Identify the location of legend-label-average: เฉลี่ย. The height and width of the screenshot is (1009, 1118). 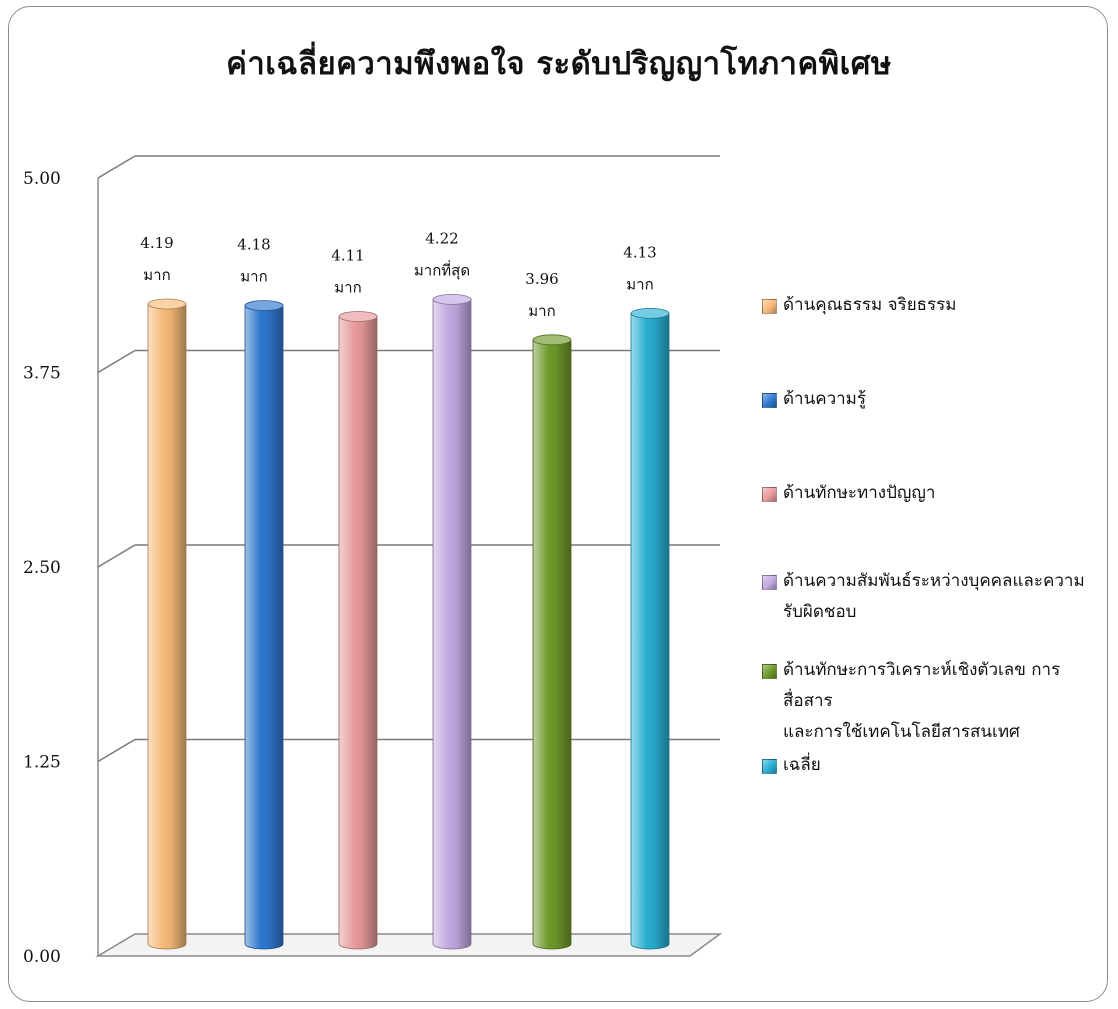
(802, 765).